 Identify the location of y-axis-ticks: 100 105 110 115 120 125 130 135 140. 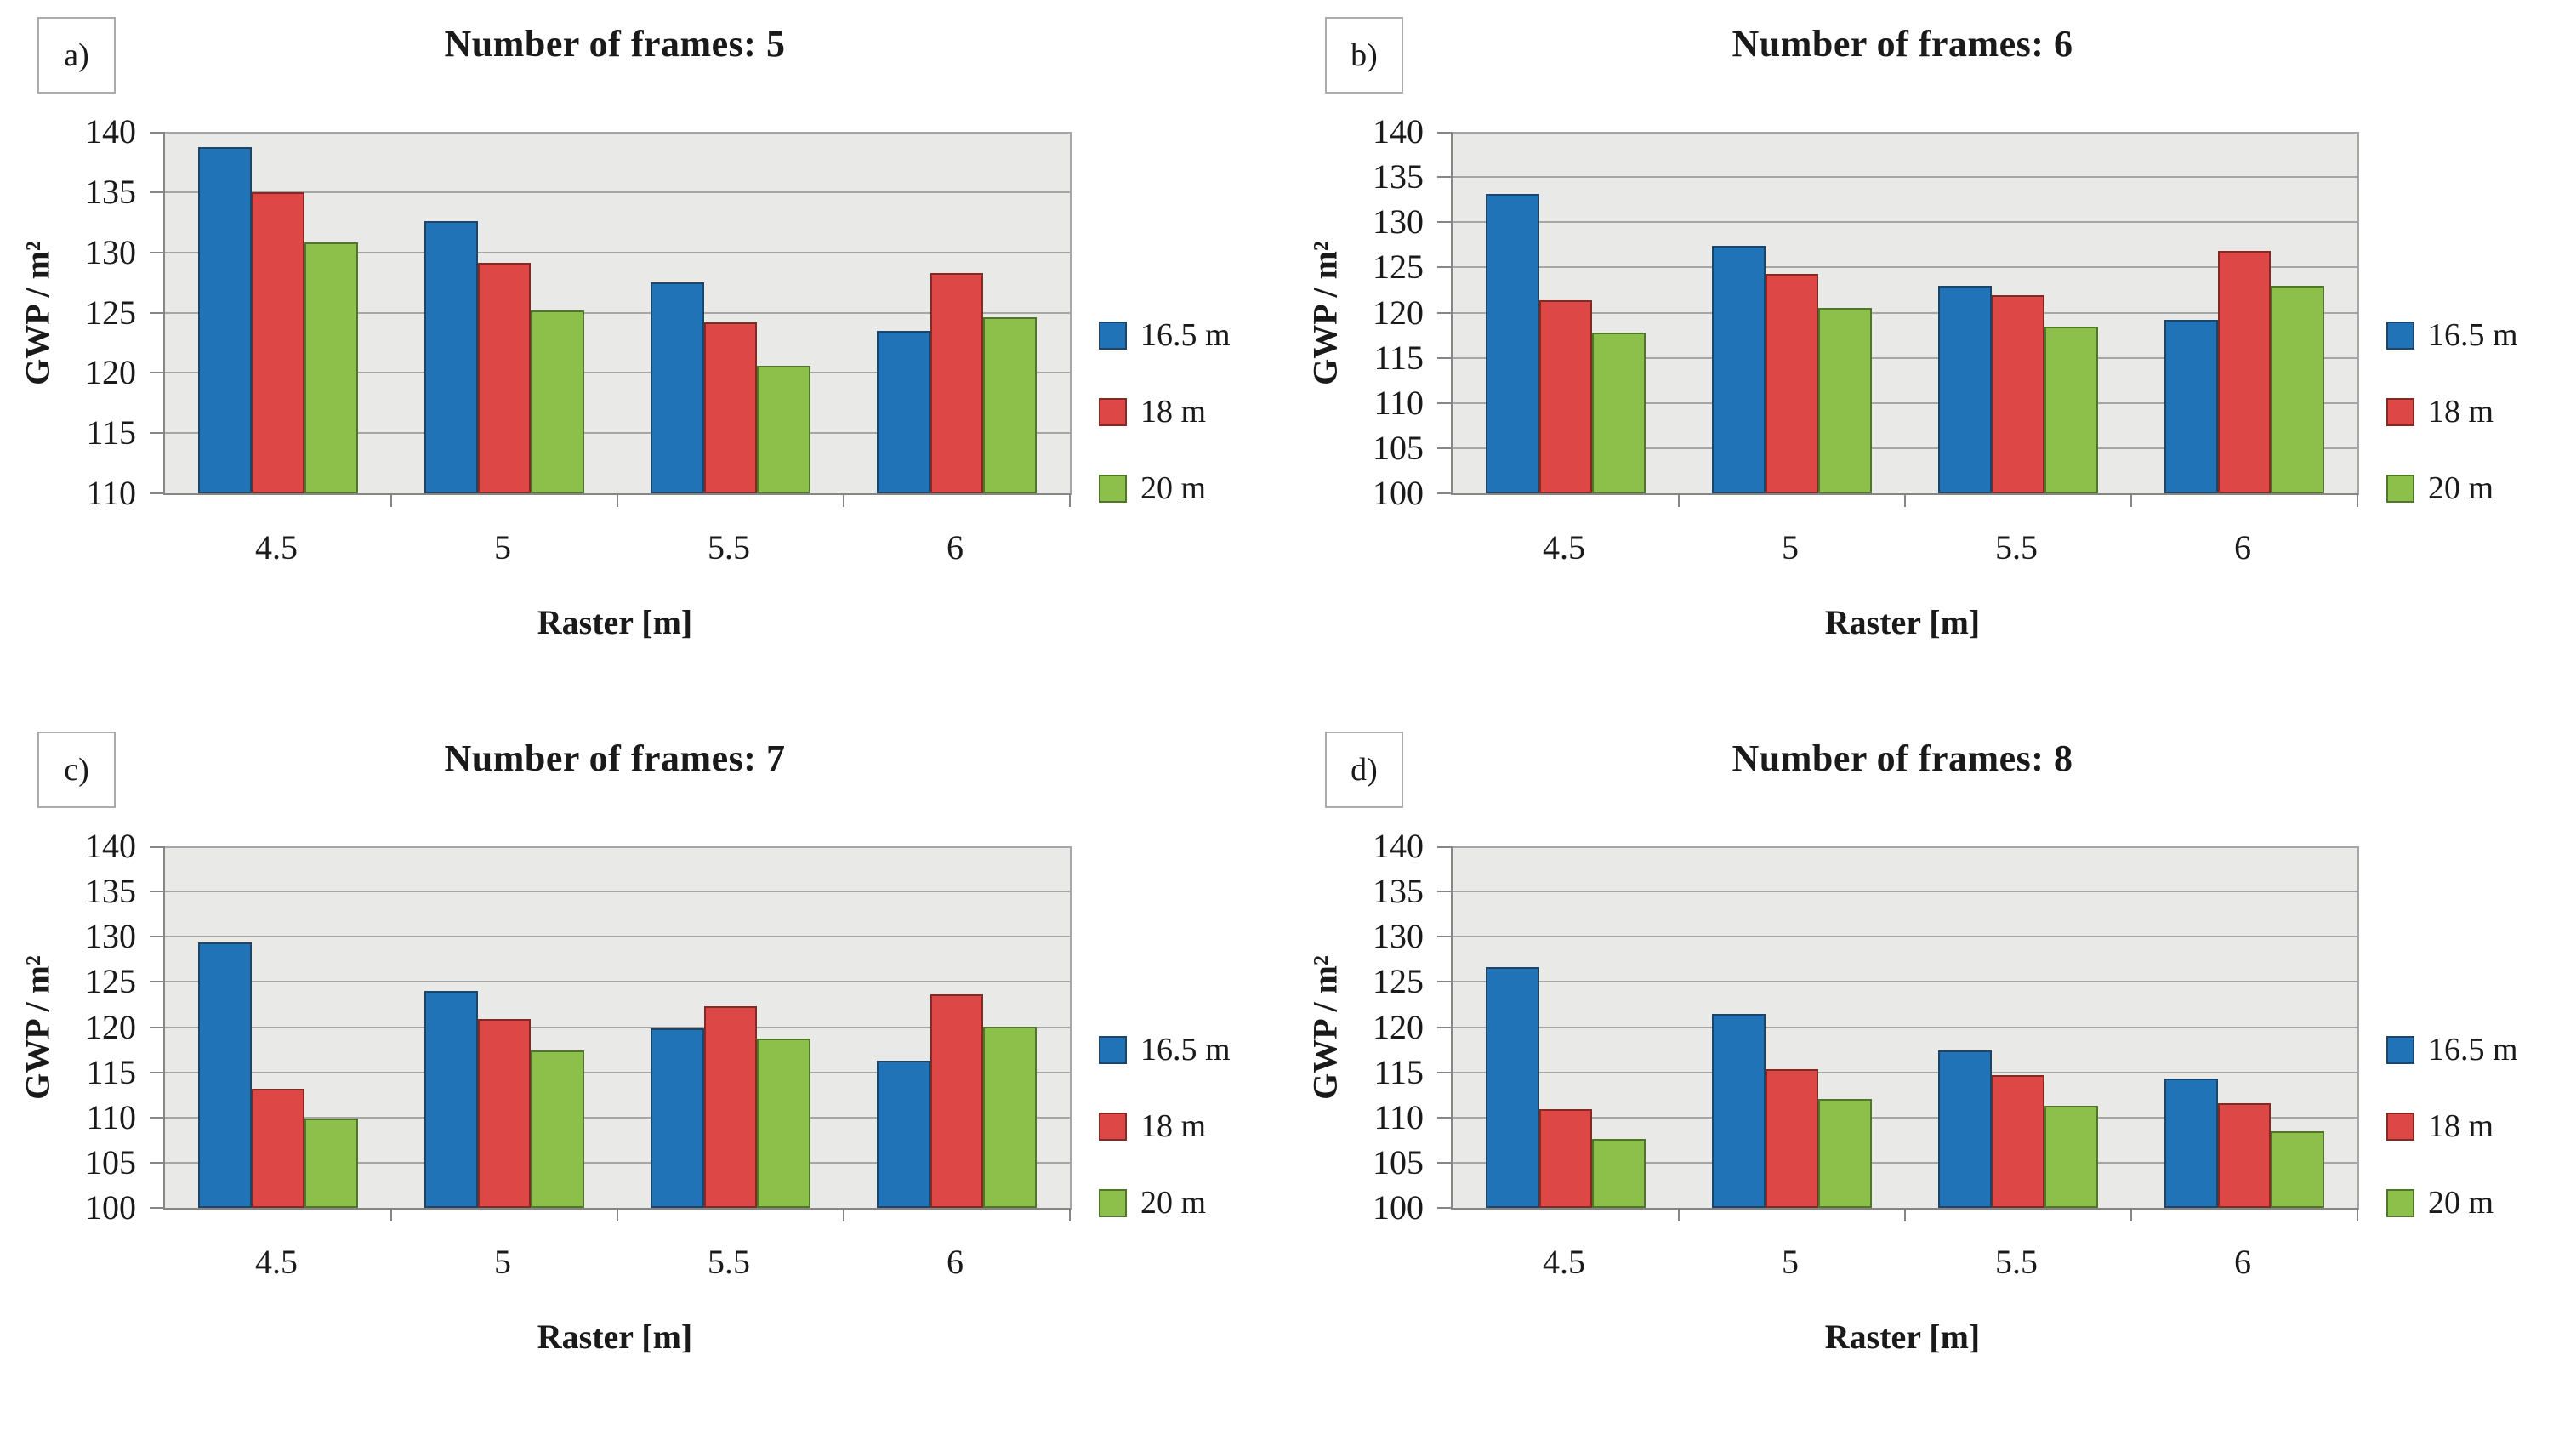
(75, 1027).